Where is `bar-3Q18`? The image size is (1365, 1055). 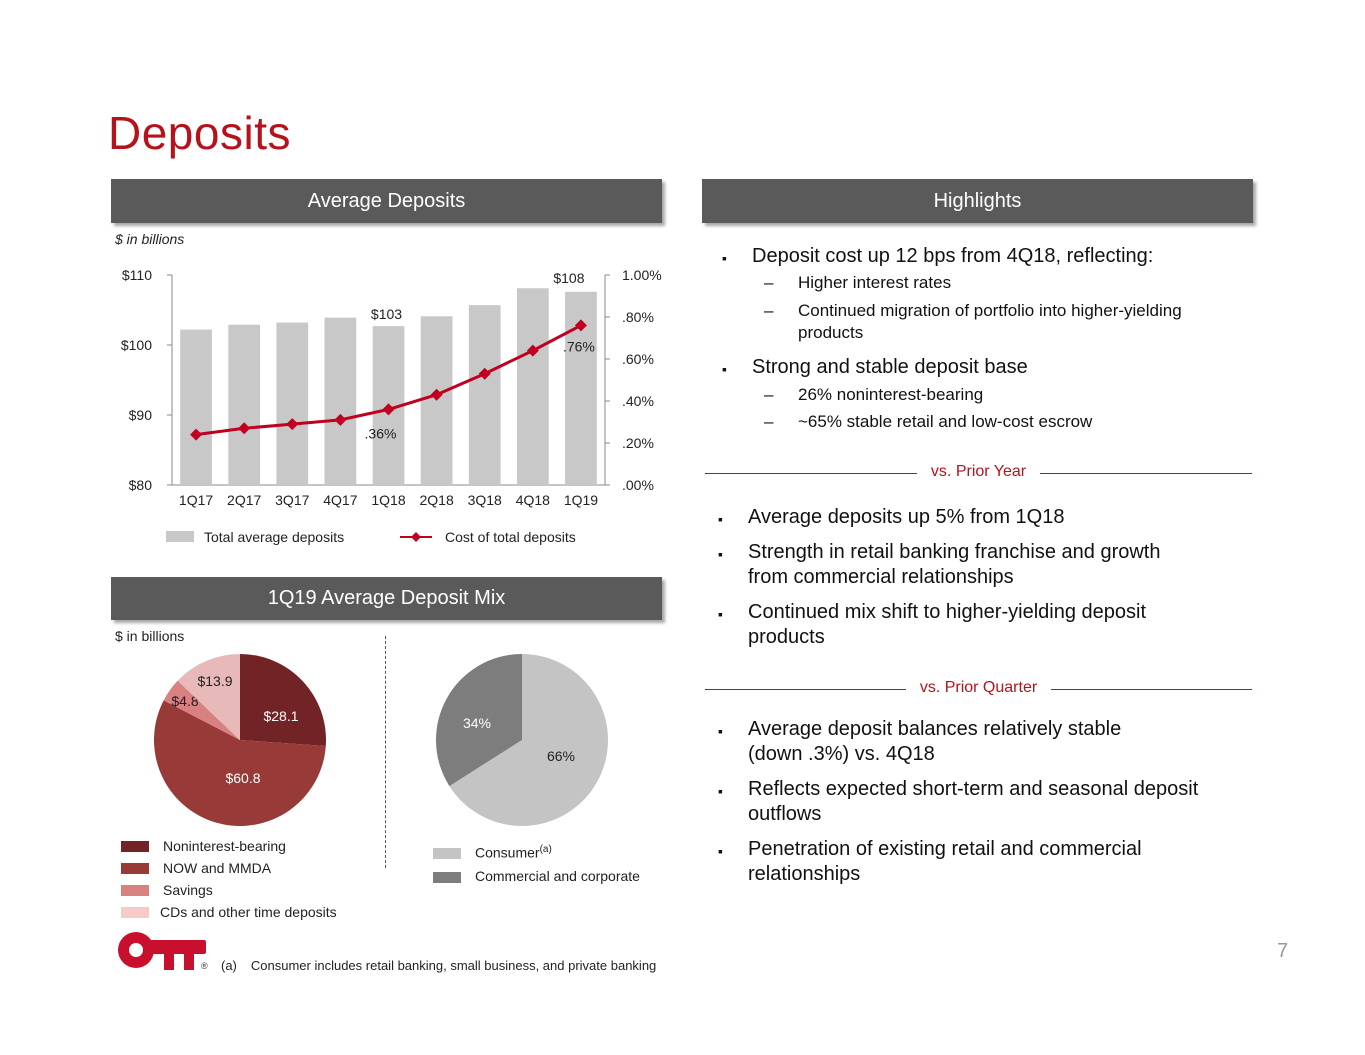
bar-3Q18 is located at coordinates (484, 395).